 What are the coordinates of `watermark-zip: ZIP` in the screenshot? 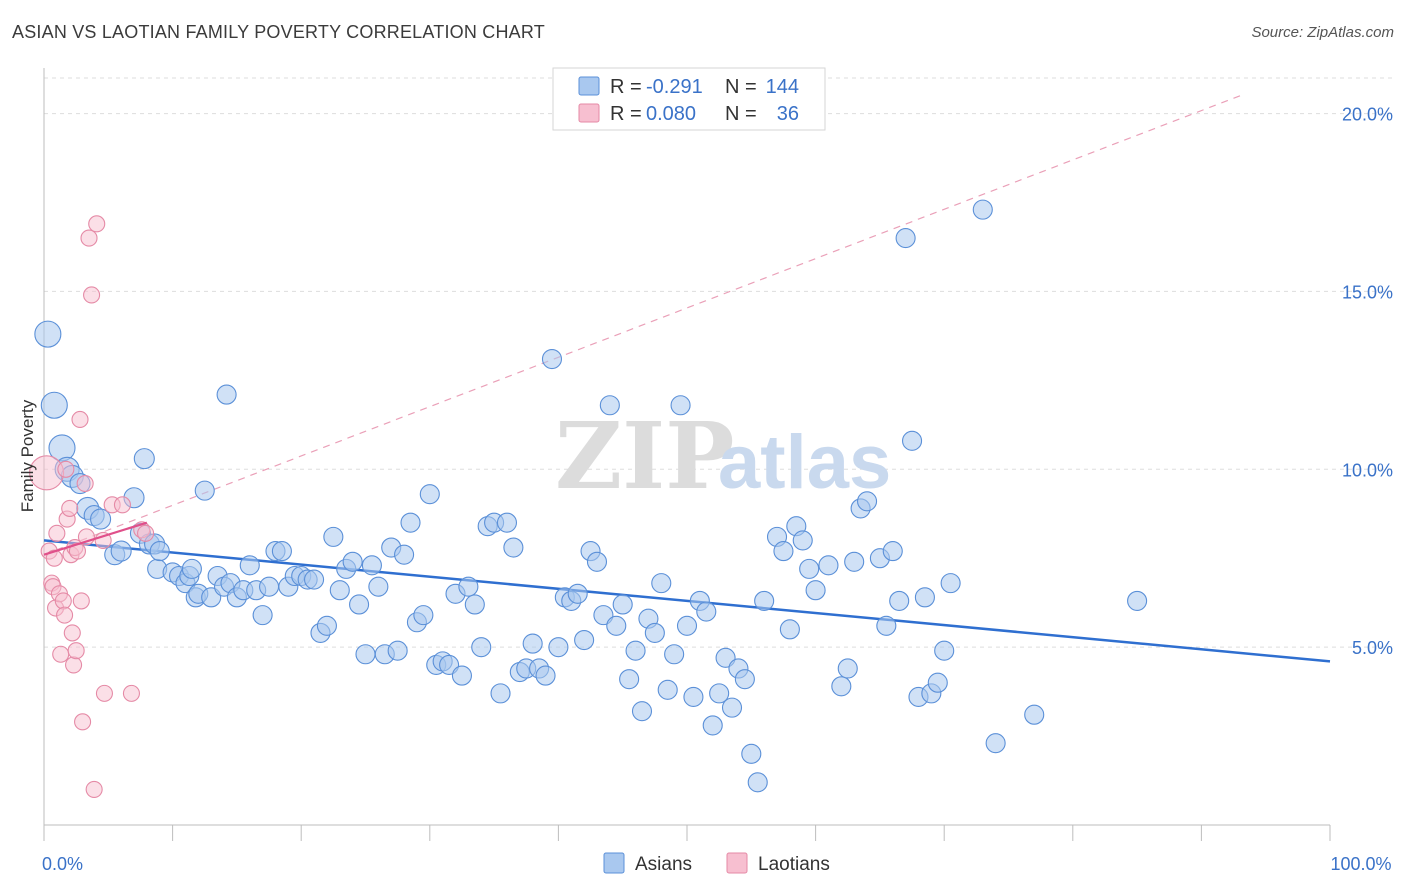 It's located at (644, 456).